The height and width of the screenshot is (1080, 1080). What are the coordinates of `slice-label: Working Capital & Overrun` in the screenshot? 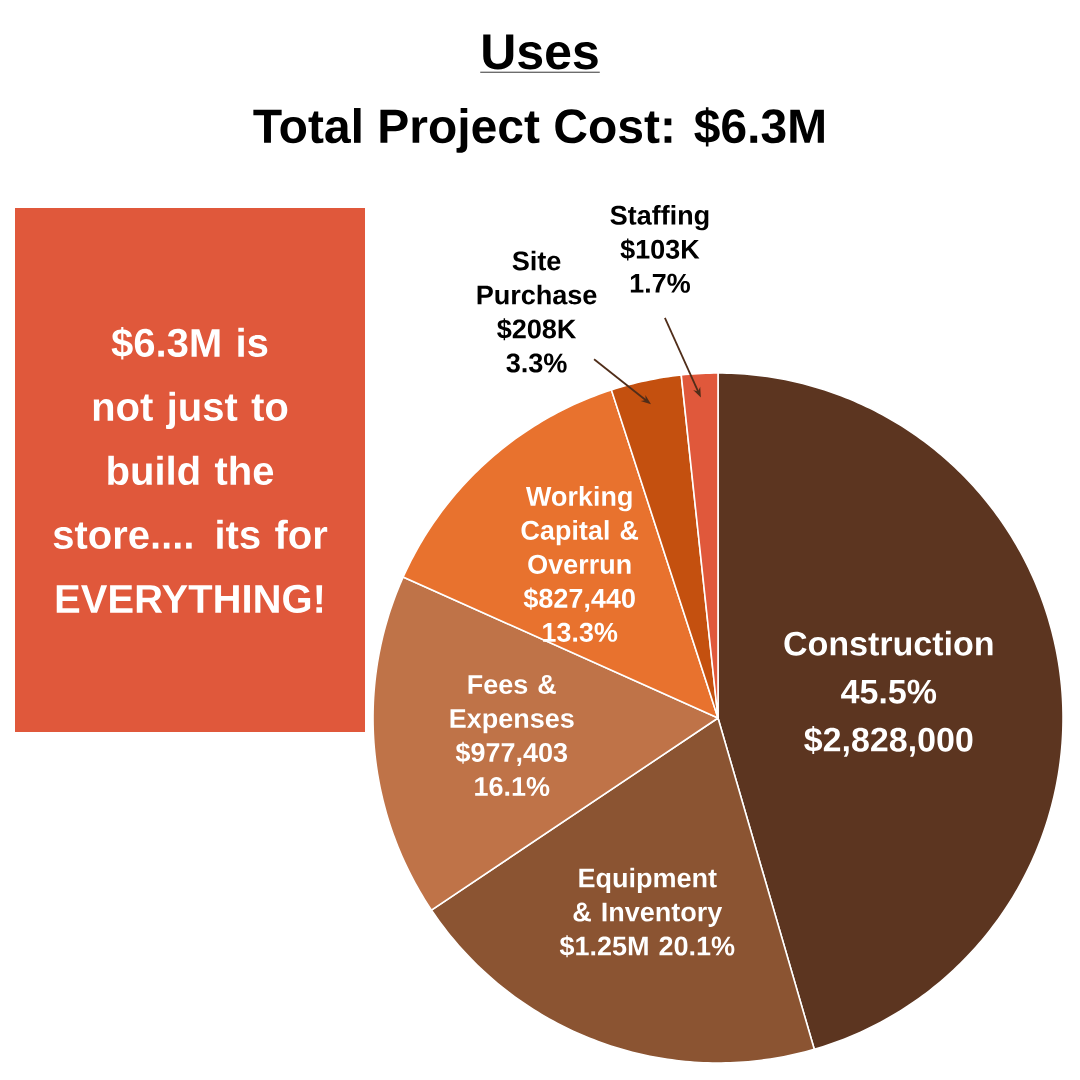 It's located at (580, 530).